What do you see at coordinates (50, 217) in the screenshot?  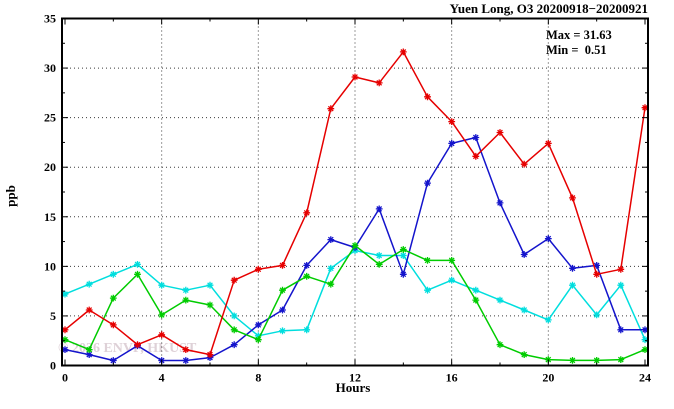 I see `y-tick-label-15: 15` at bounding box center [50, 217].